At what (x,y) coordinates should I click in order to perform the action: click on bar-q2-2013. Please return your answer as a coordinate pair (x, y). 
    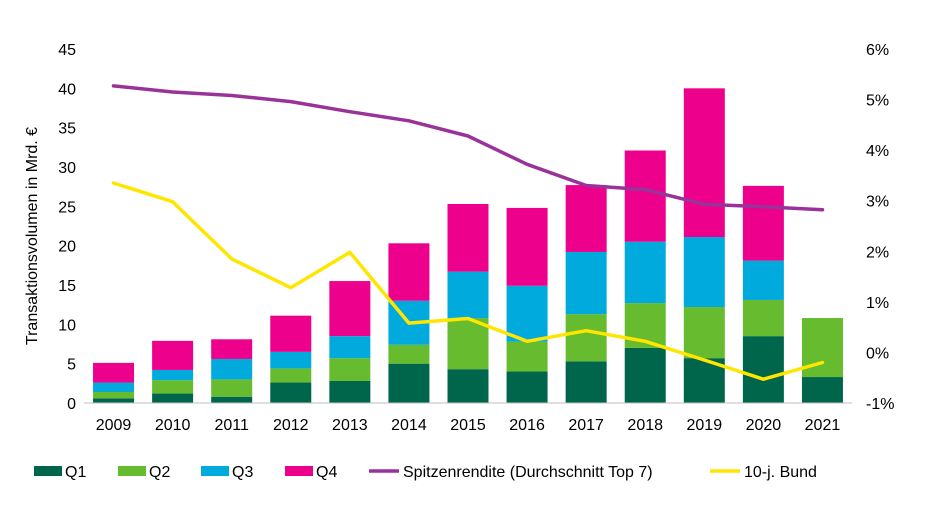
    Looking at the image, I should click on (350, 369).